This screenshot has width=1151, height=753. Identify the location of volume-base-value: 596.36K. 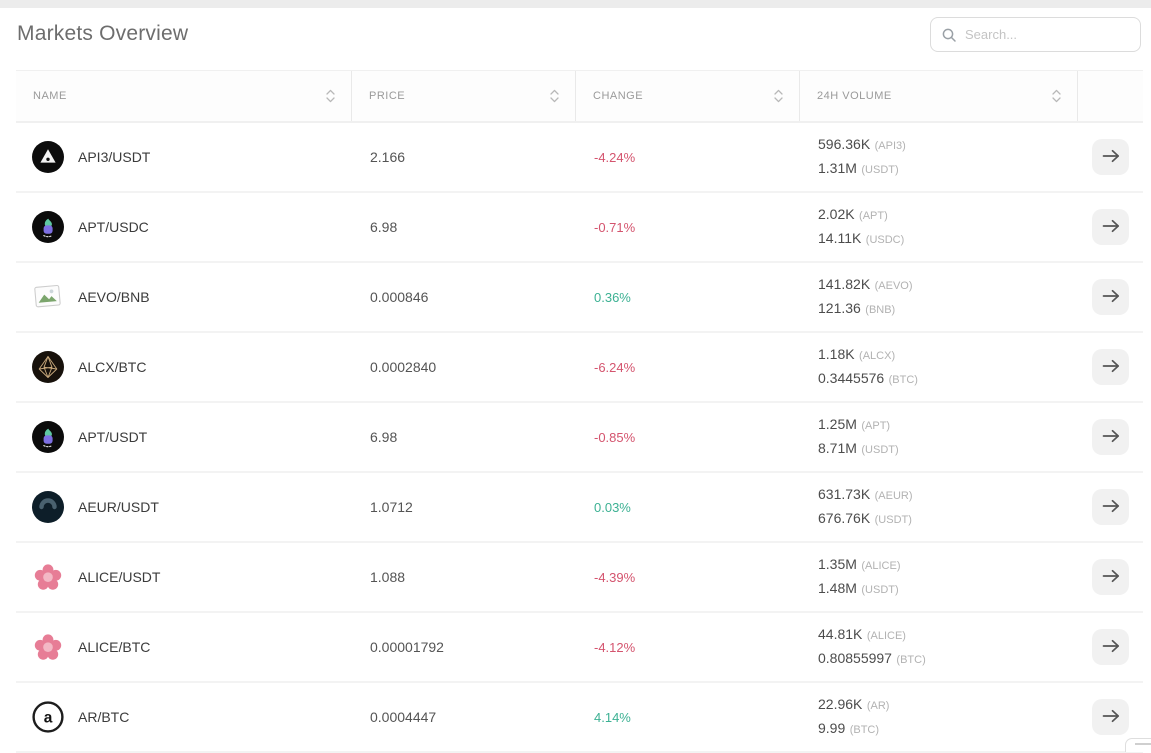
(844, 144).